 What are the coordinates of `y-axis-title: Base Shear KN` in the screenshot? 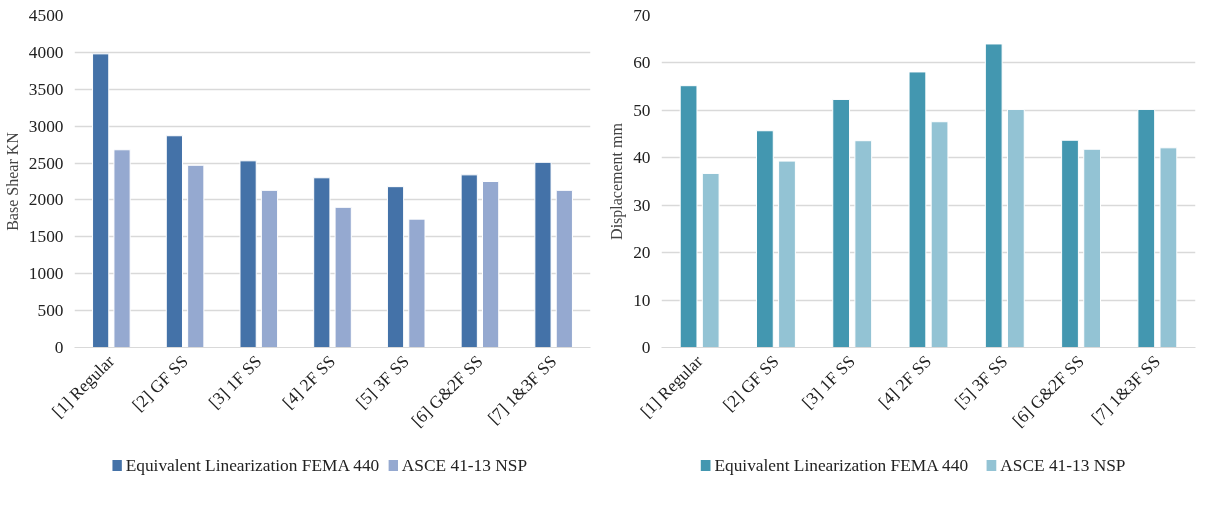 It's located at (12, 181).